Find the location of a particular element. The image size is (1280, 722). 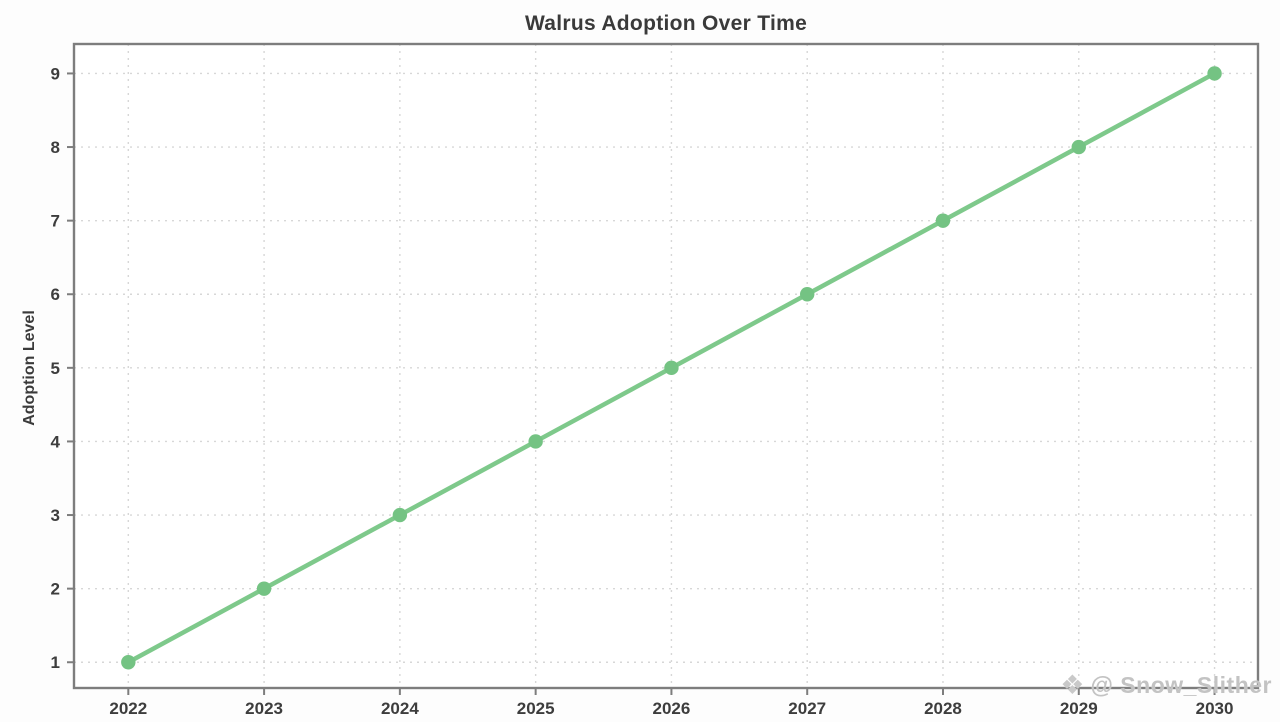

x-tick-label: 2026 is located at coordinates (672, 708).